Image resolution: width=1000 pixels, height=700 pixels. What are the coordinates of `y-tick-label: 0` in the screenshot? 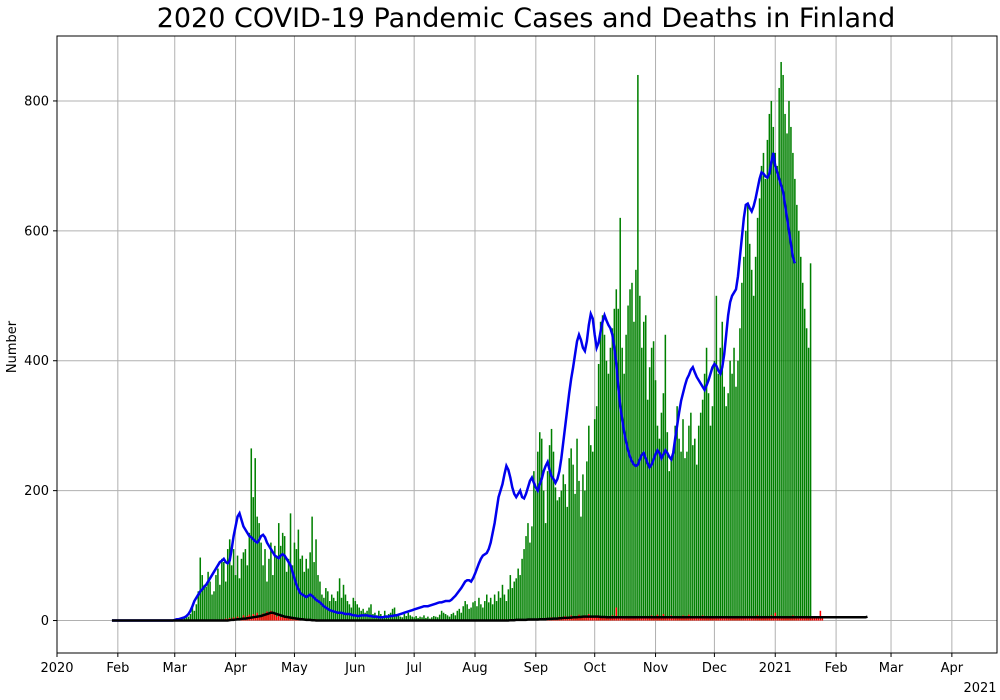 It's located at (45, 621).